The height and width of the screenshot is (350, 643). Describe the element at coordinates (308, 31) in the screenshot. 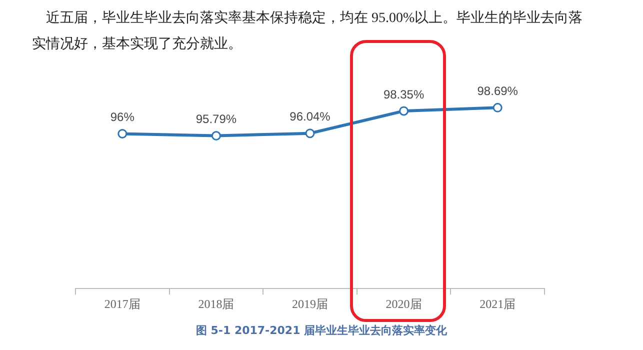

I see `text: 近五届，毕业生毕业去向落实率基本保持稳定，均在 95.00%以上。毕业生的毕业去向落实情况好，基本实现了充分就业。` at that location.